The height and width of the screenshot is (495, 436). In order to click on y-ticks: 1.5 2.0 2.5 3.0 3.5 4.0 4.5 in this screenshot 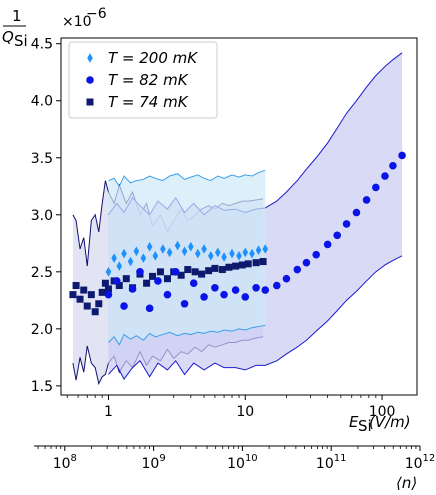, I will do `click(46, 216)`.